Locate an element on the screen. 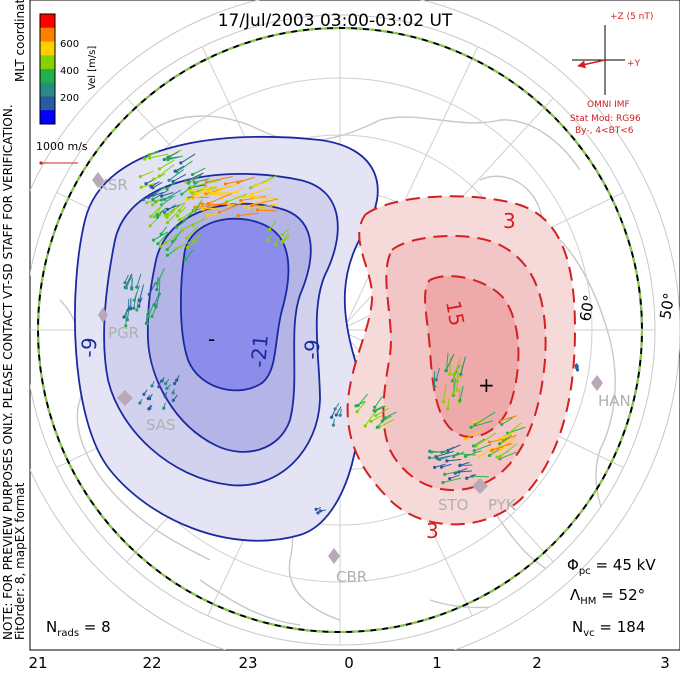 This screenshot has width=680, height=679. contour-label-pos-2: 3 is located at coordinates (432, 531).